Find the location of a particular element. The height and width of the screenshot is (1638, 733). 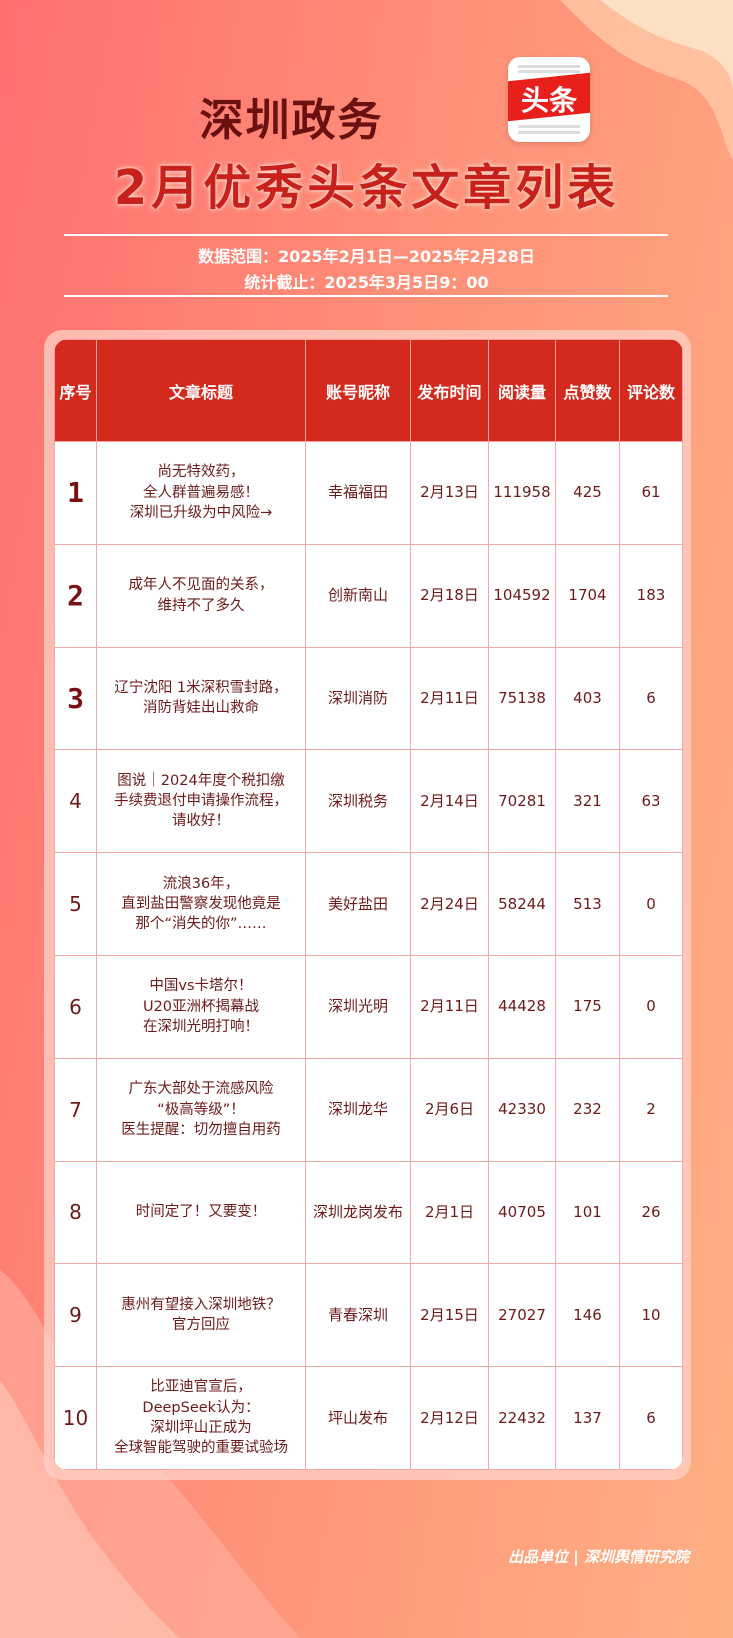

cell-title: 广东大部处于流感风险 “极高等级”！ 医生提醒：切勿擅自用药 is located at coordinates (201, 1109).